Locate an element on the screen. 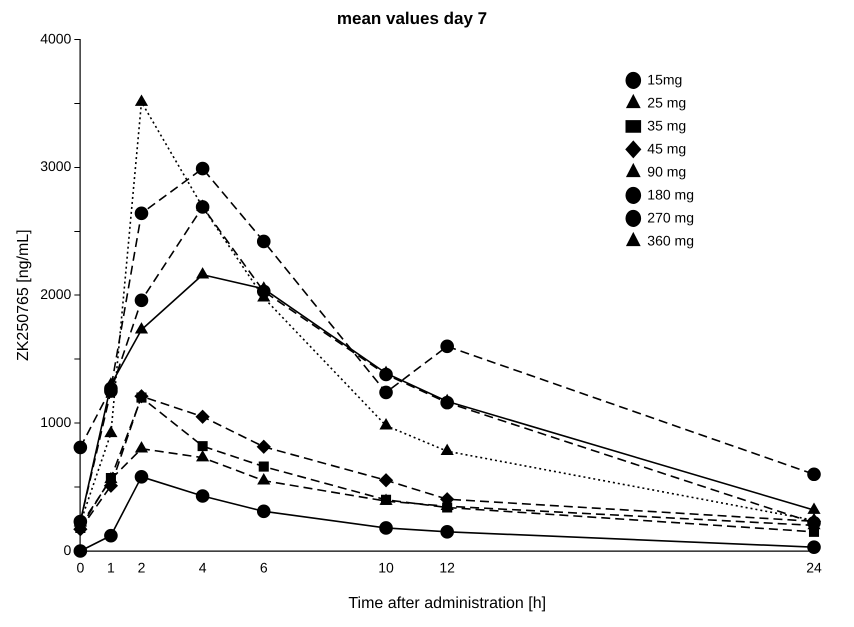 Image resolution: width=854 pixels, height=627 pixels. x-tick-label: 1 is located at coordinates (111, 567).